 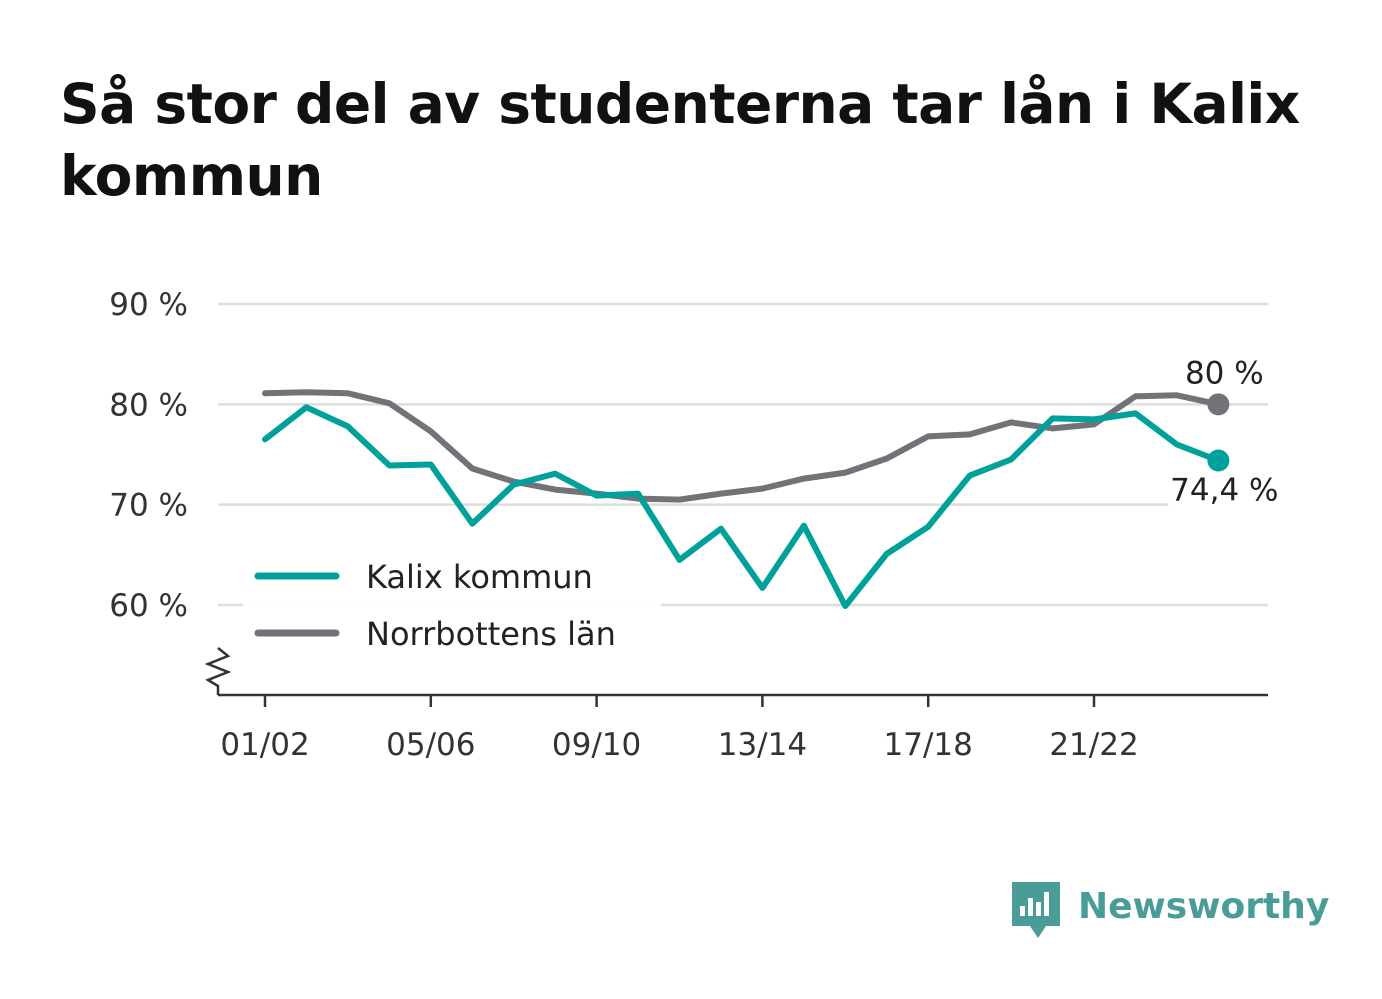 What do you see at coordinates (742, 446) in the screenshot?
I see `series-line-norrbotten` at bounding box center [742, 446].